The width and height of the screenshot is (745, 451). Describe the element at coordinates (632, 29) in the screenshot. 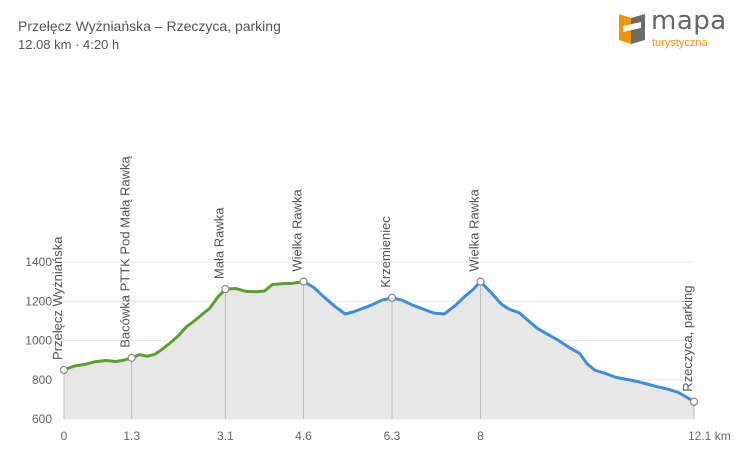

I see `map-logo-icon` at that location.